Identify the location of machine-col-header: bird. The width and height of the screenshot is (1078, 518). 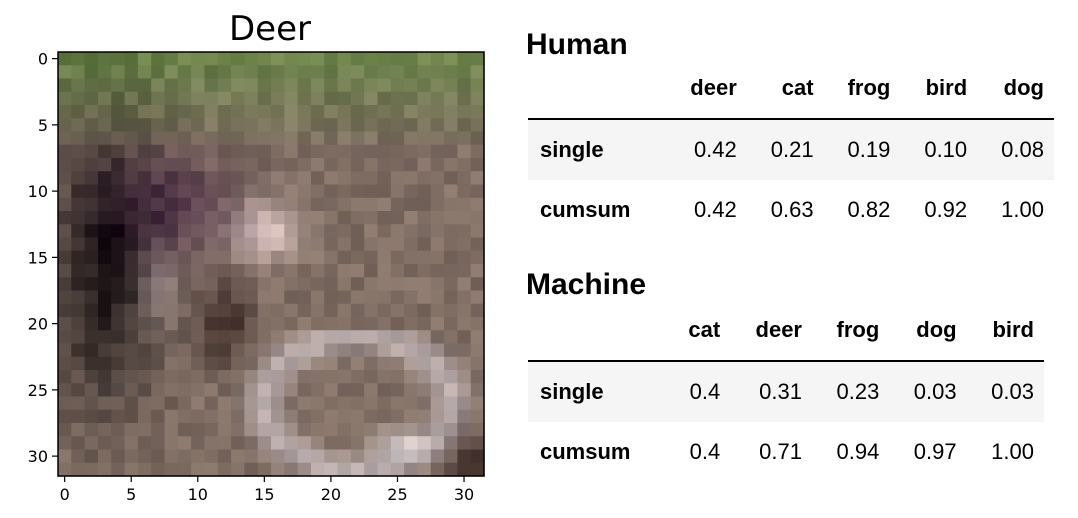
(1013, 329).